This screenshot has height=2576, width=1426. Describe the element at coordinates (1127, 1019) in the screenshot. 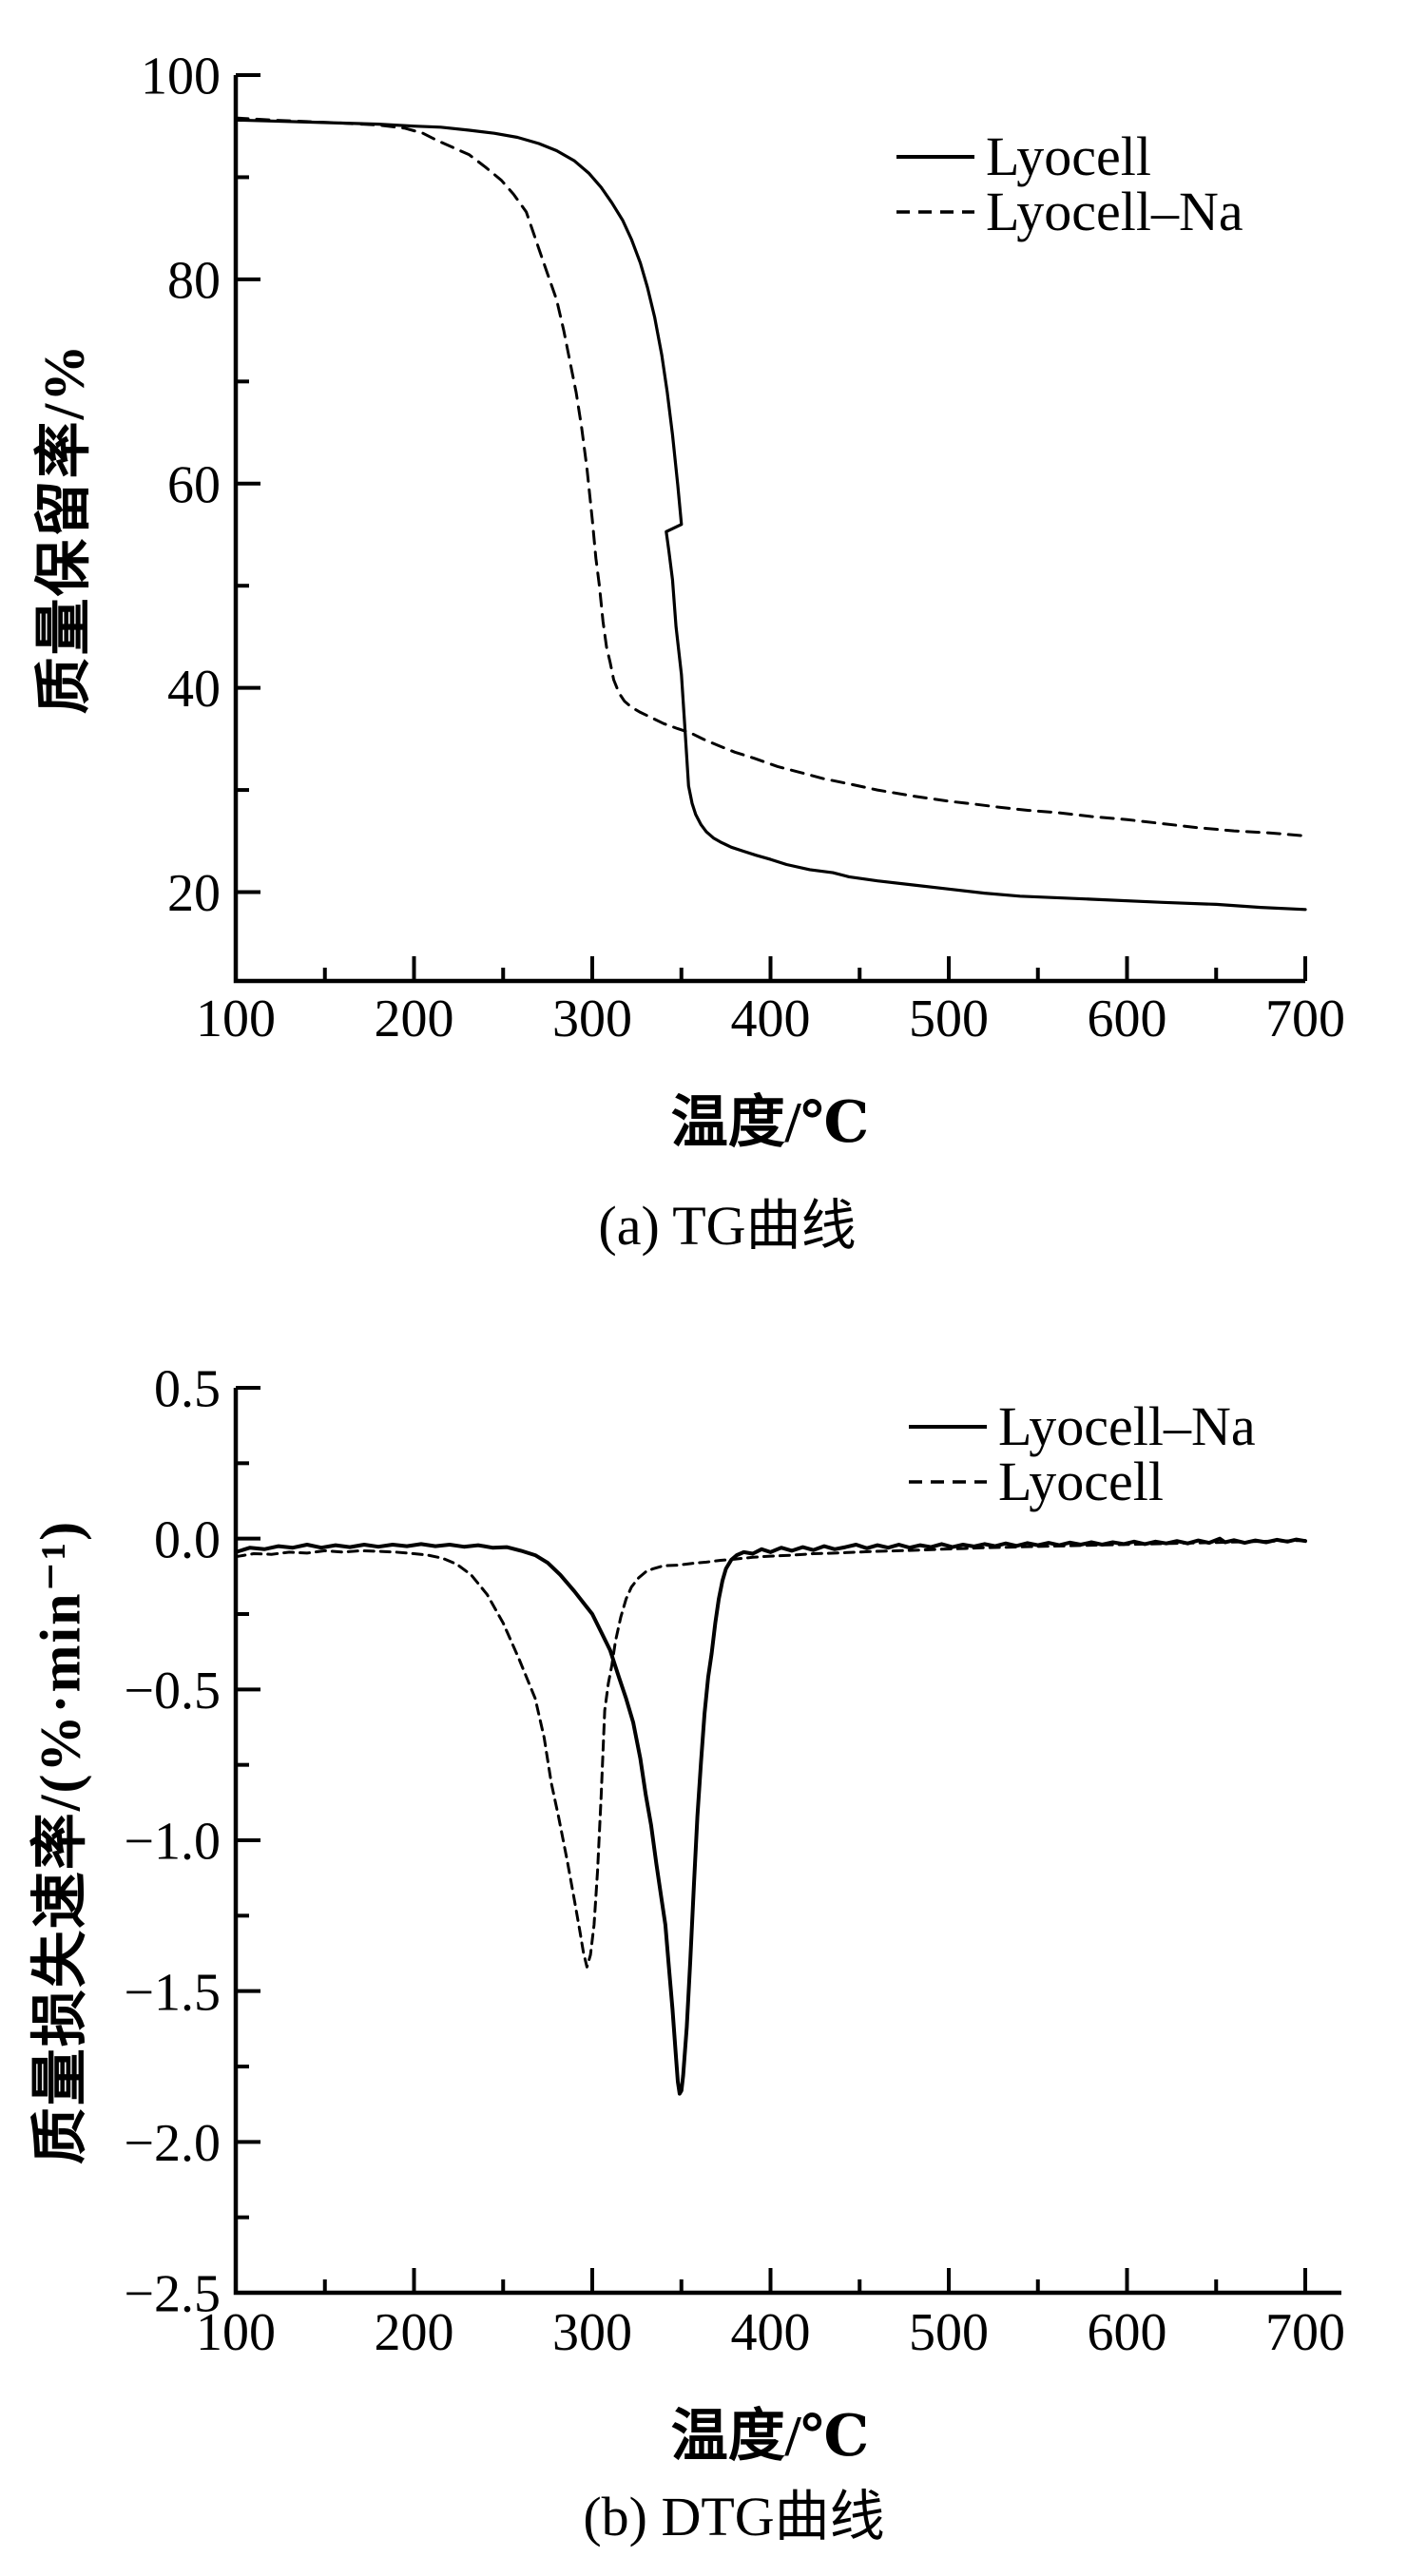

I see `tg-x-tick-label: 600` at that location.